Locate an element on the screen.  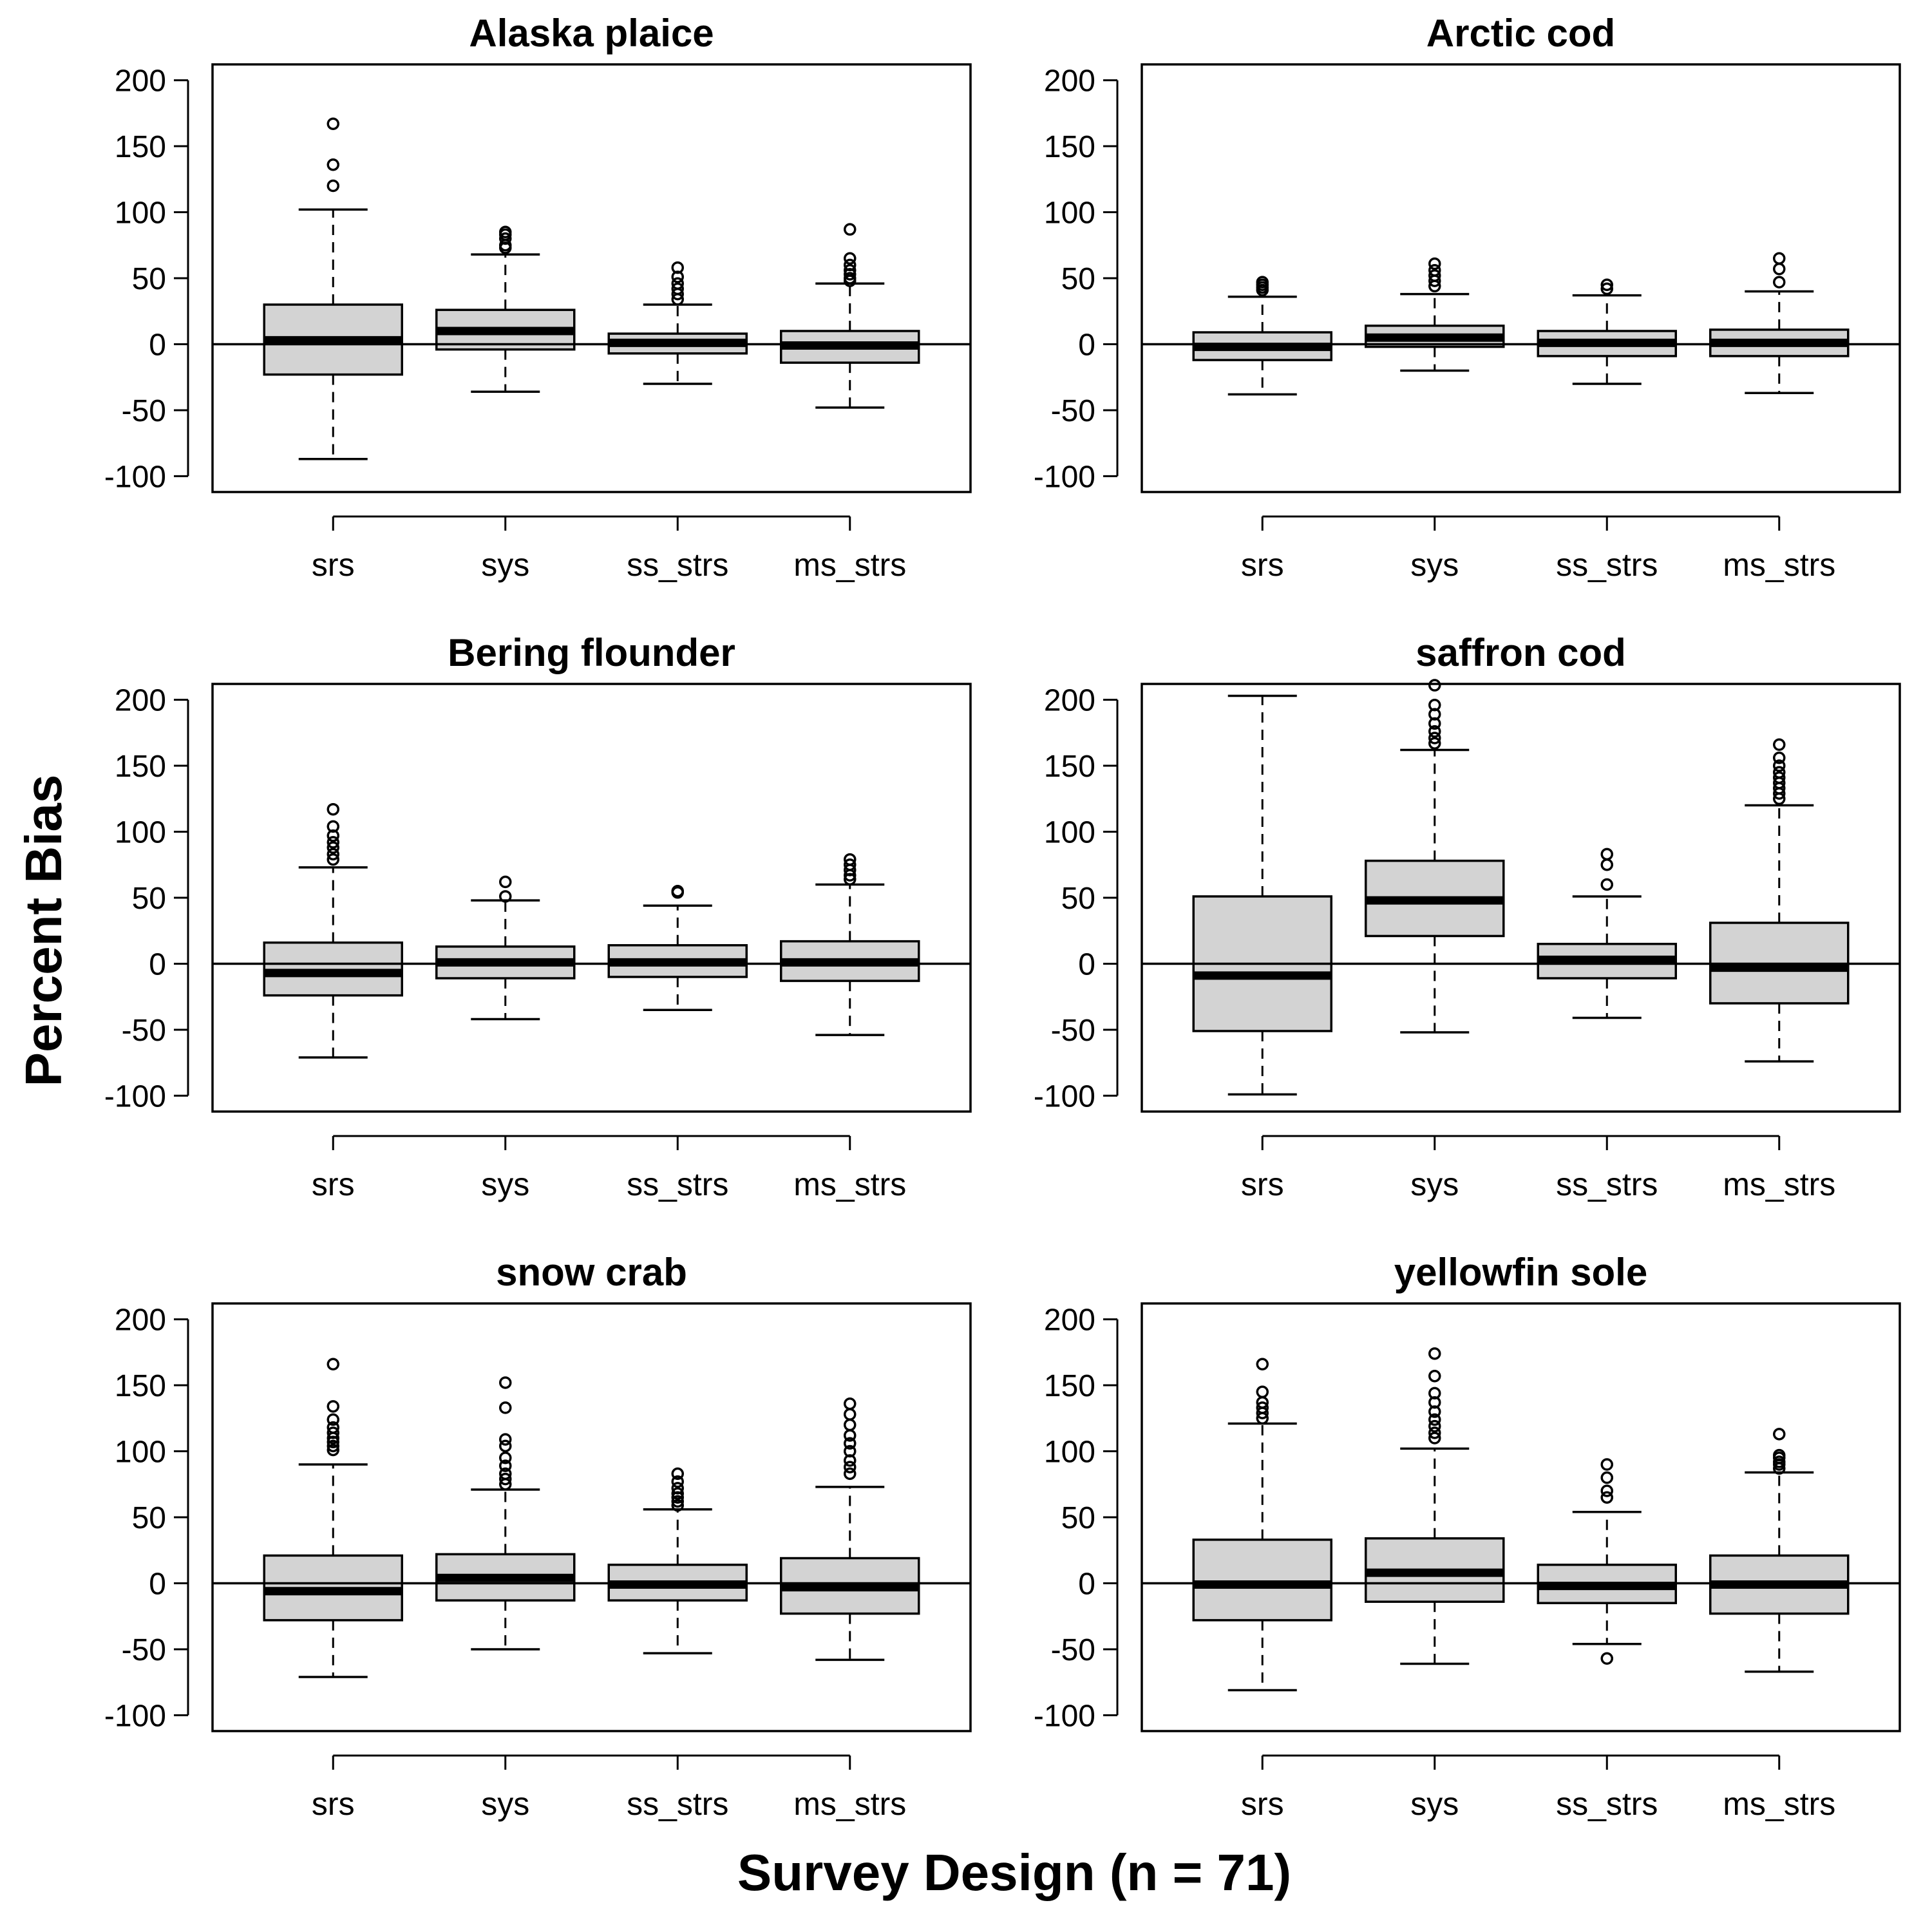
panel-title: Bering flounder is located at coordinates (591, 652).